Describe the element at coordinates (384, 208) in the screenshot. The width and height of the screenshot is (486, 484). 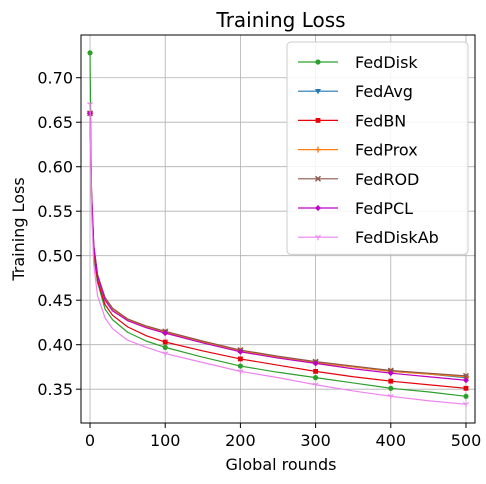
I see `legend-label: FedPCL` at that location.